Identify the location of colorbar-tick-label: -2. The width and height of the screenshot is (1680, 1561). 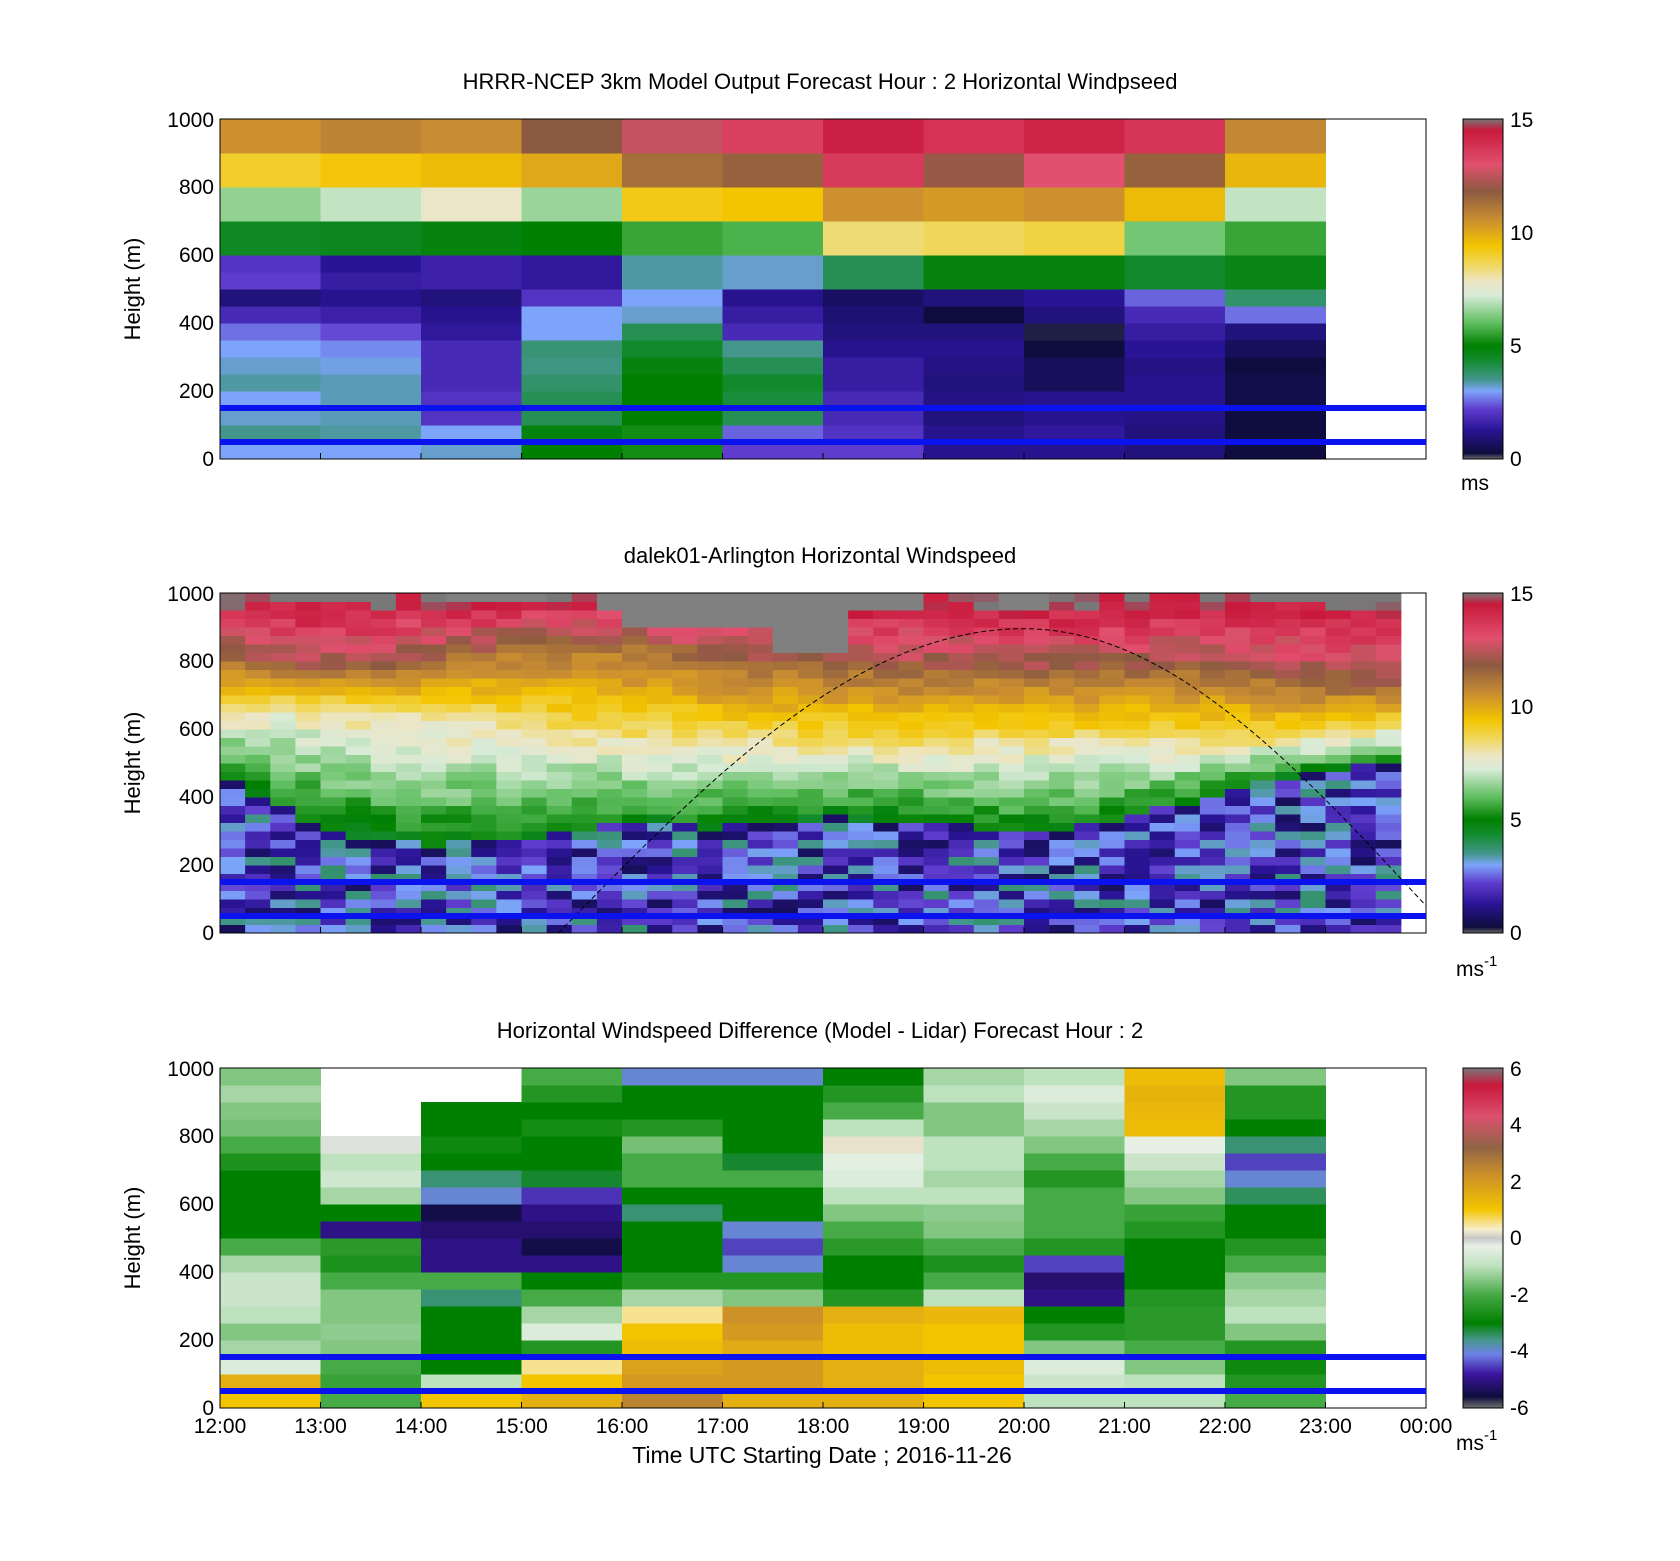
(1519, 1295).